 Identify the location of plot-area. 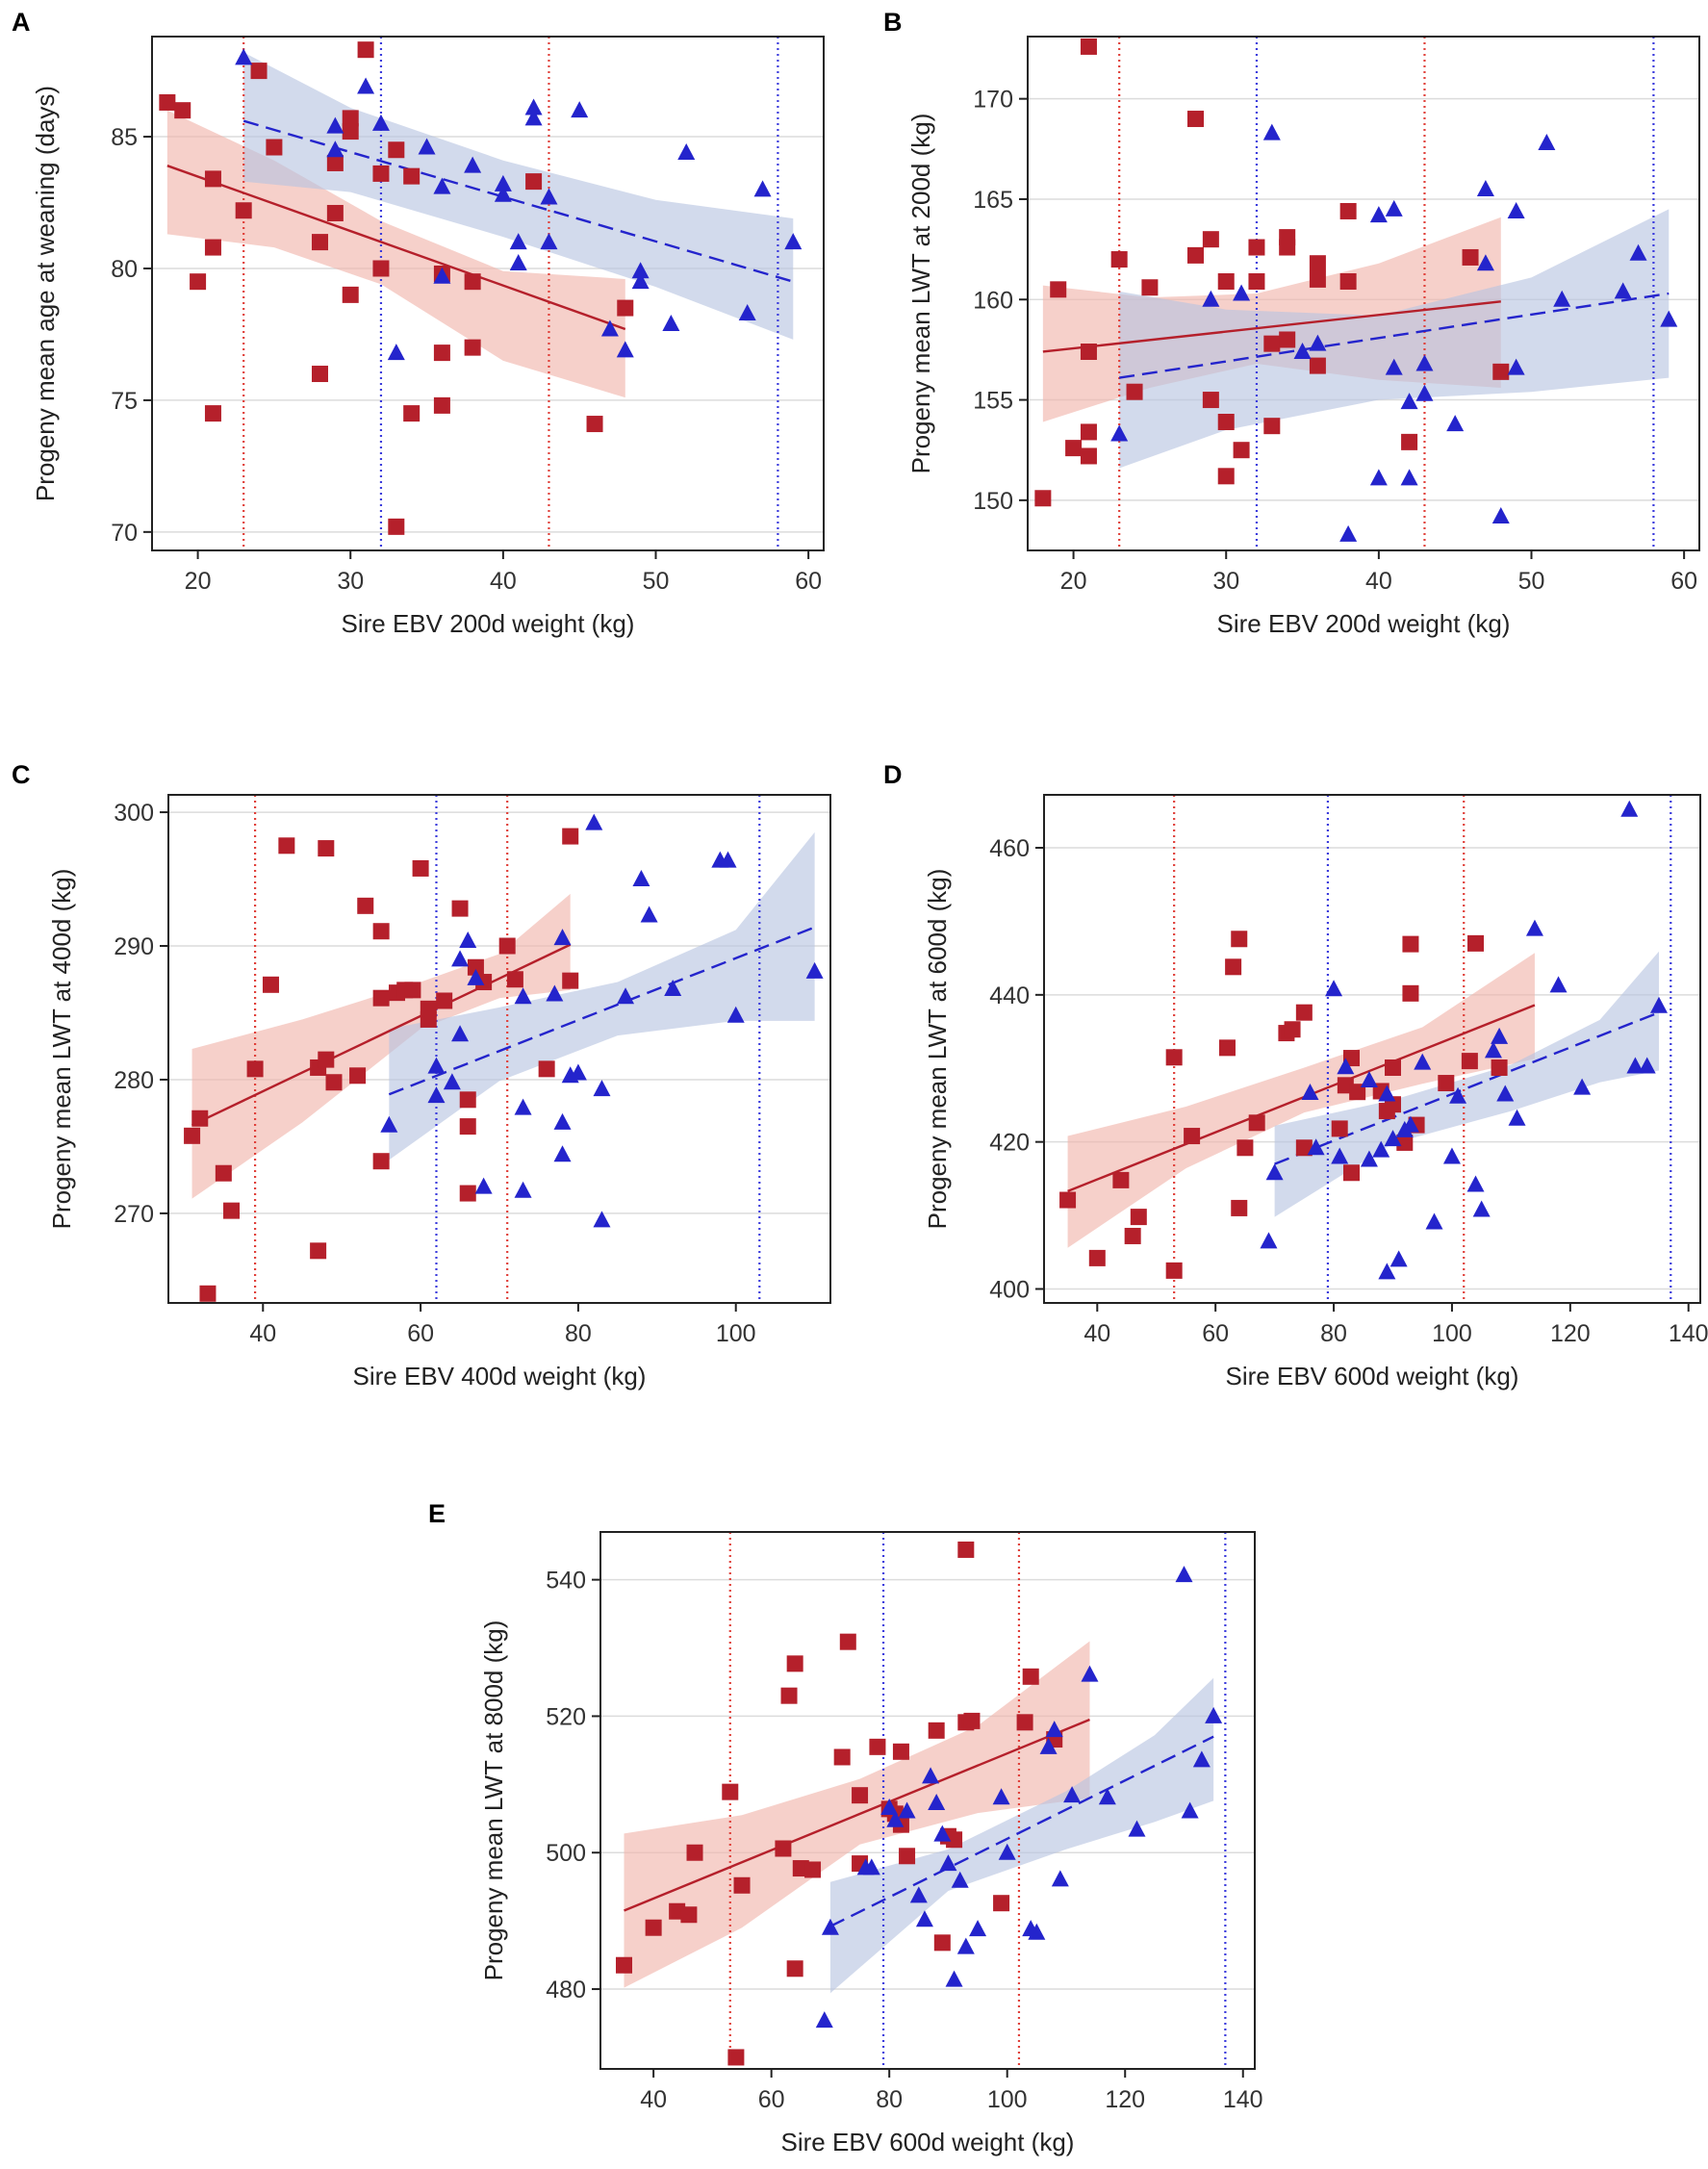
(1372, 1049).